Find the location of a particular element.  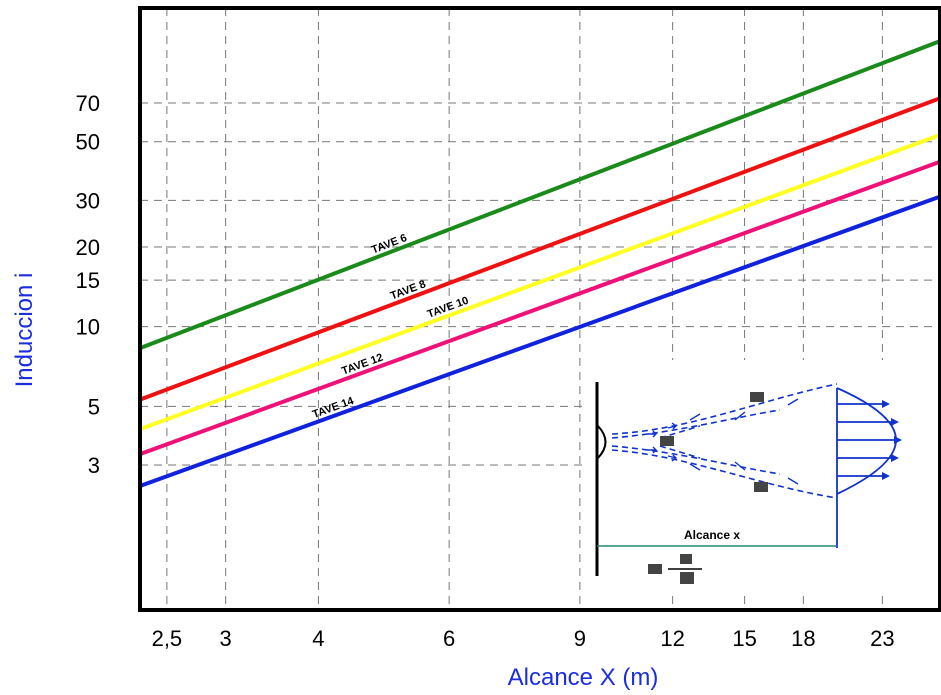

x-tick-label: 3 is located at coordinates (226, 638).